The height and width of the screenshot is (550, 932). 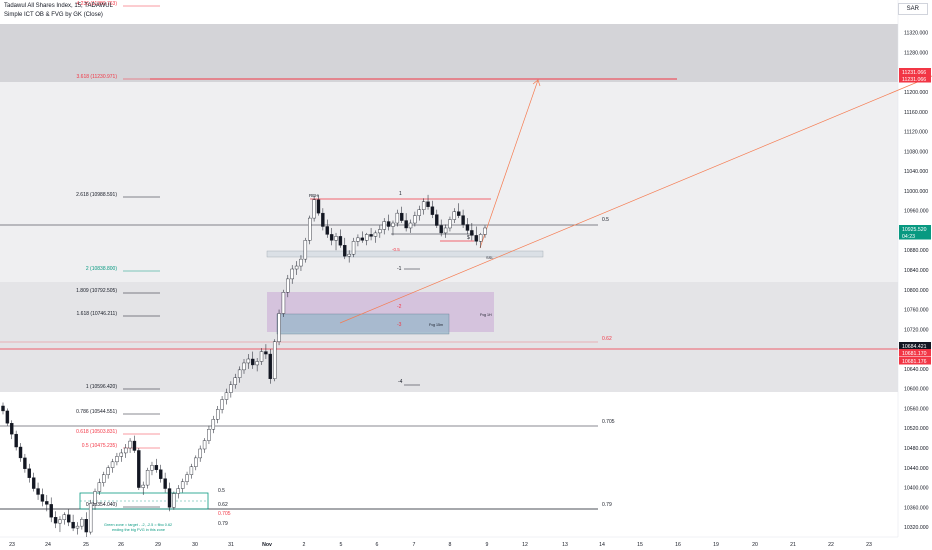 I want to click on y-tick-label: 10400.000, so click(x=916, y=489).